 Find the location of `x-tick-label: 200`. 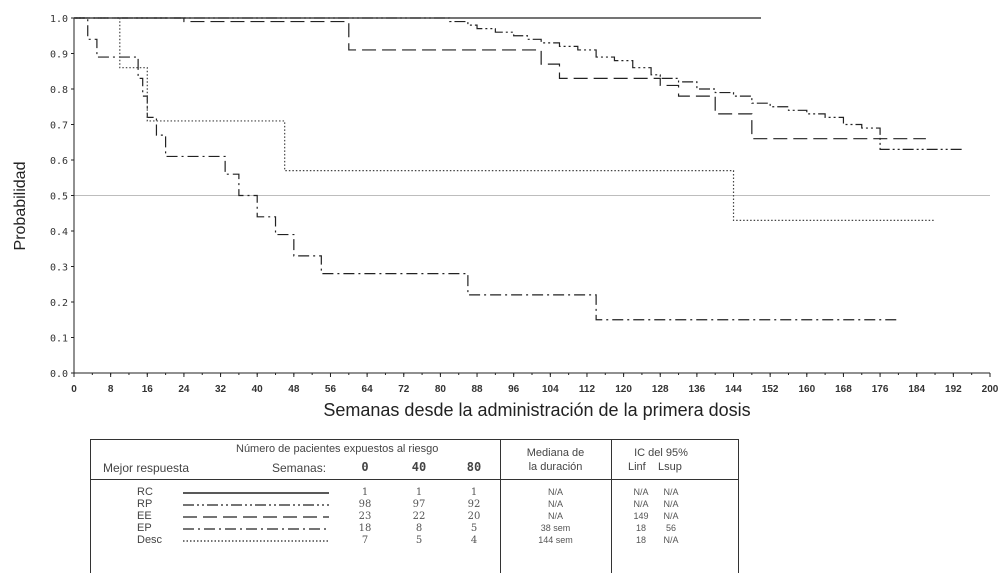

x-tick-label: 200 is located at coordinates (990, 389).